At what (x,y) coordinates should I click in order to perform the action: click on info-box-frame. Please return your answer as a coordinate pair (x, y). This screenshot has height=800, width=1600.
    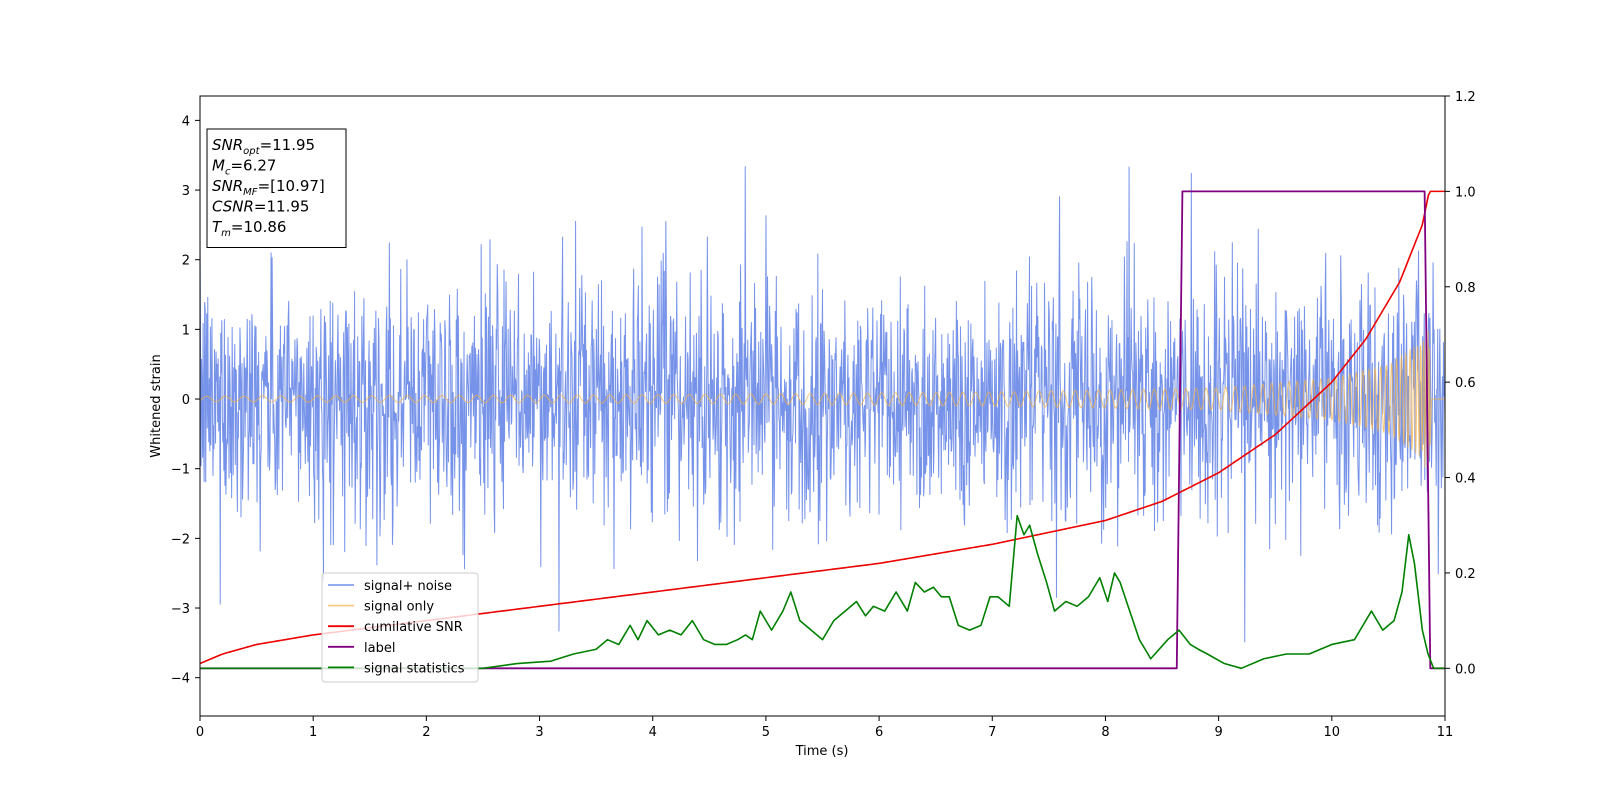
    Looking at the image, I should click on (276, 188).